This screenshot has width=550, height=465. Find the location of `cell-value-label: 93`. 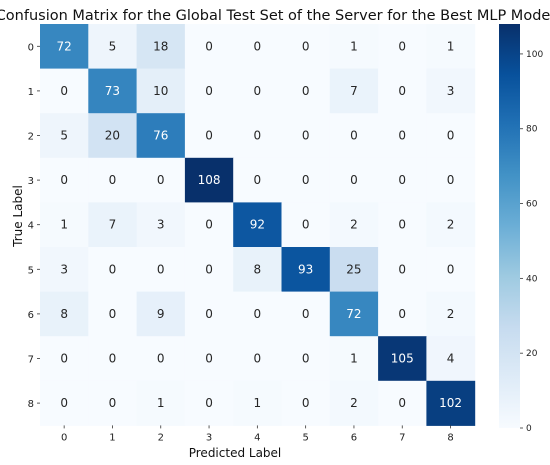

cell-value-label: 93 is located at coordinates (305, 269).